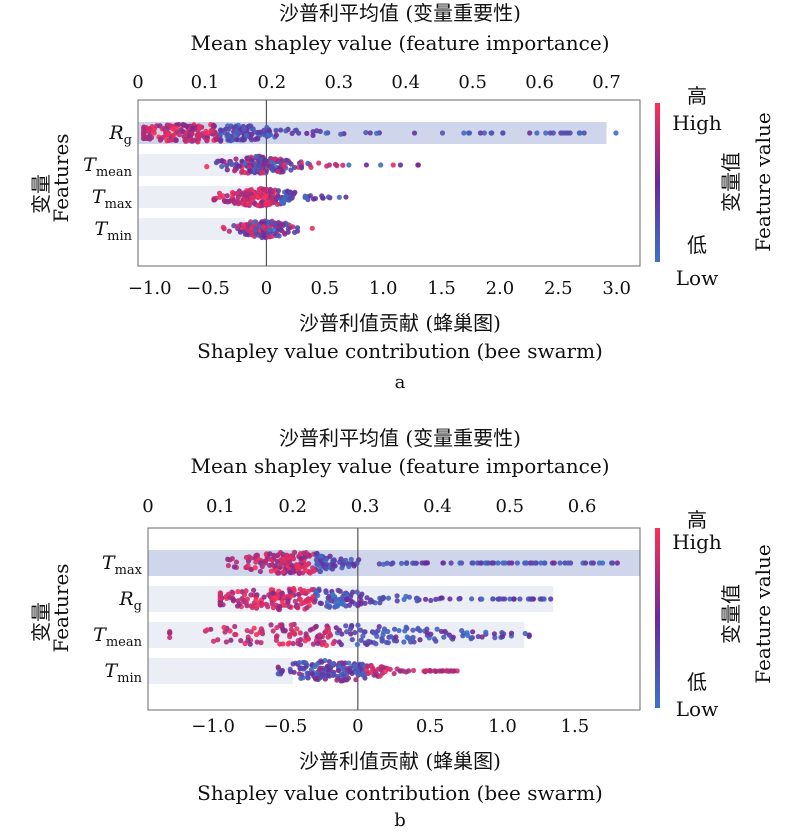 This screenshot has height=838, width=800. Describe the element at coordinates (122, 565) in the screenshot. I see `feature-label: Tmax` at that location.